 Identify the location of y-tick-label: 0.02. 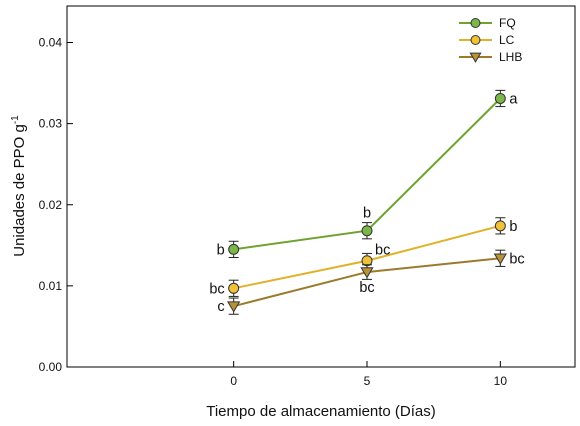
(51, 205).